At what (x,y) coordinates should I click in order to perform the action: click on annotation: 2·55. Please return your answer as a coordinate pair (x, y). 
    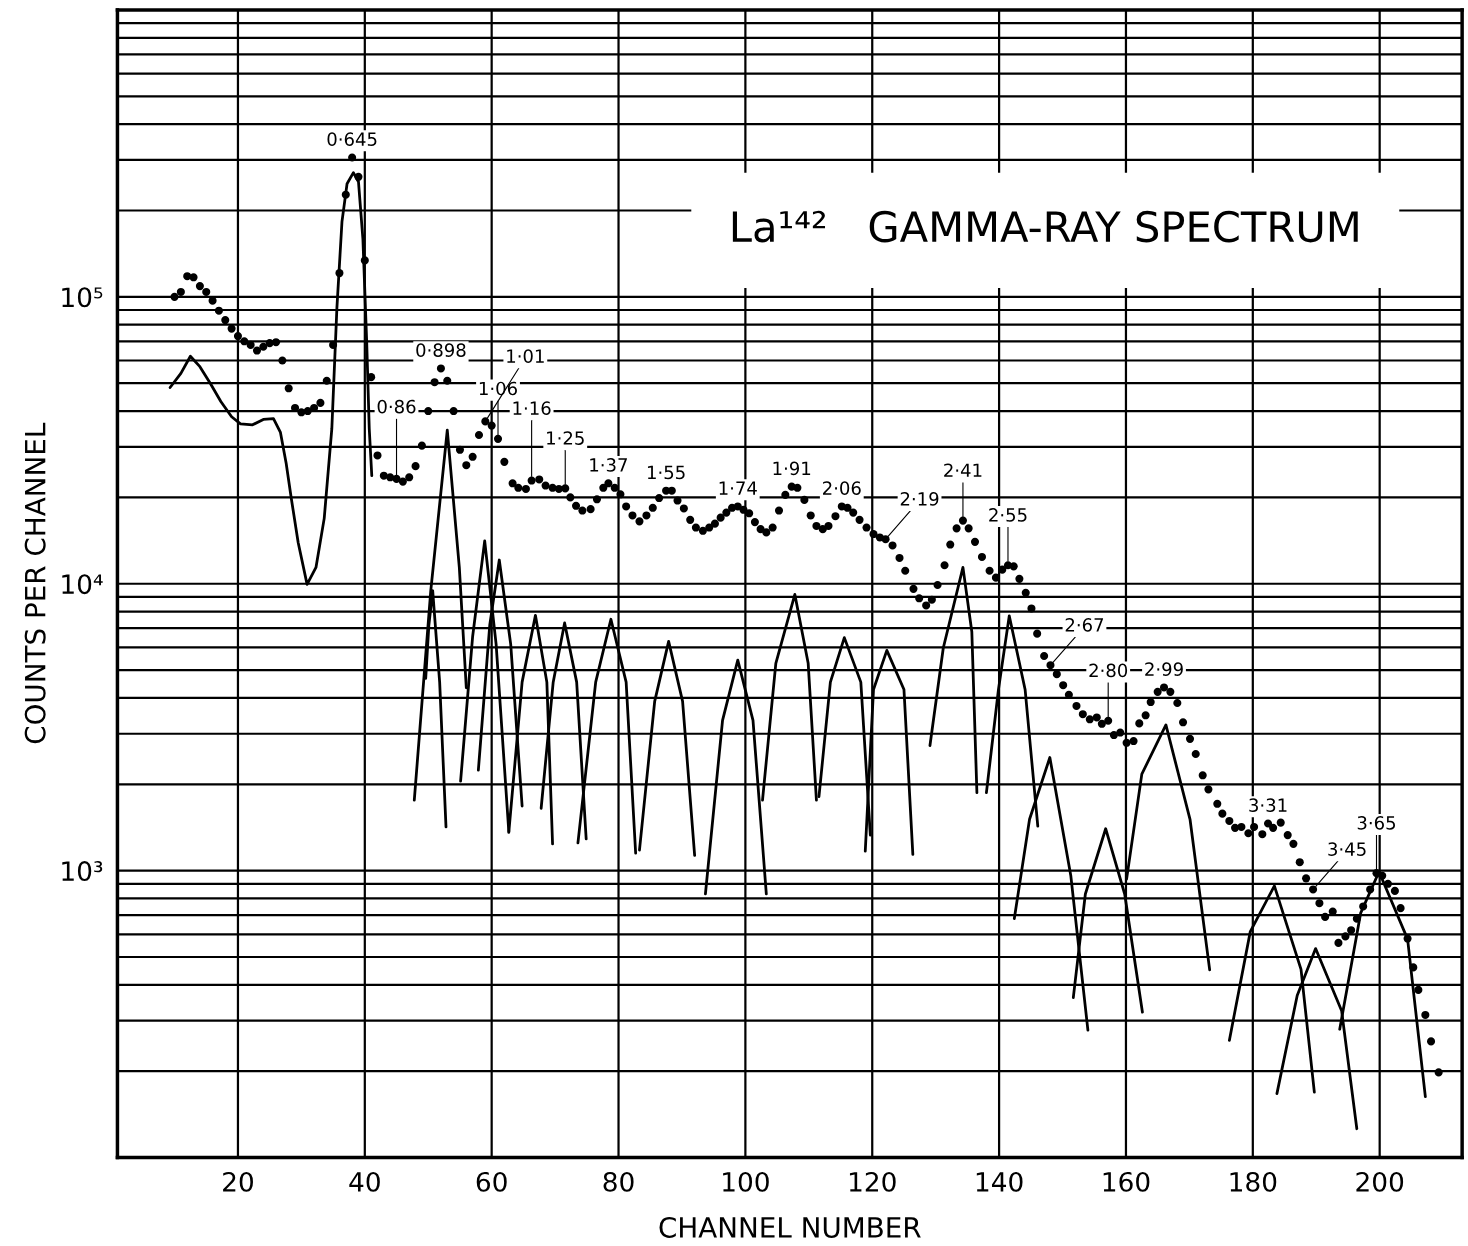
    Looking at the image, I should click on (1008, 515).